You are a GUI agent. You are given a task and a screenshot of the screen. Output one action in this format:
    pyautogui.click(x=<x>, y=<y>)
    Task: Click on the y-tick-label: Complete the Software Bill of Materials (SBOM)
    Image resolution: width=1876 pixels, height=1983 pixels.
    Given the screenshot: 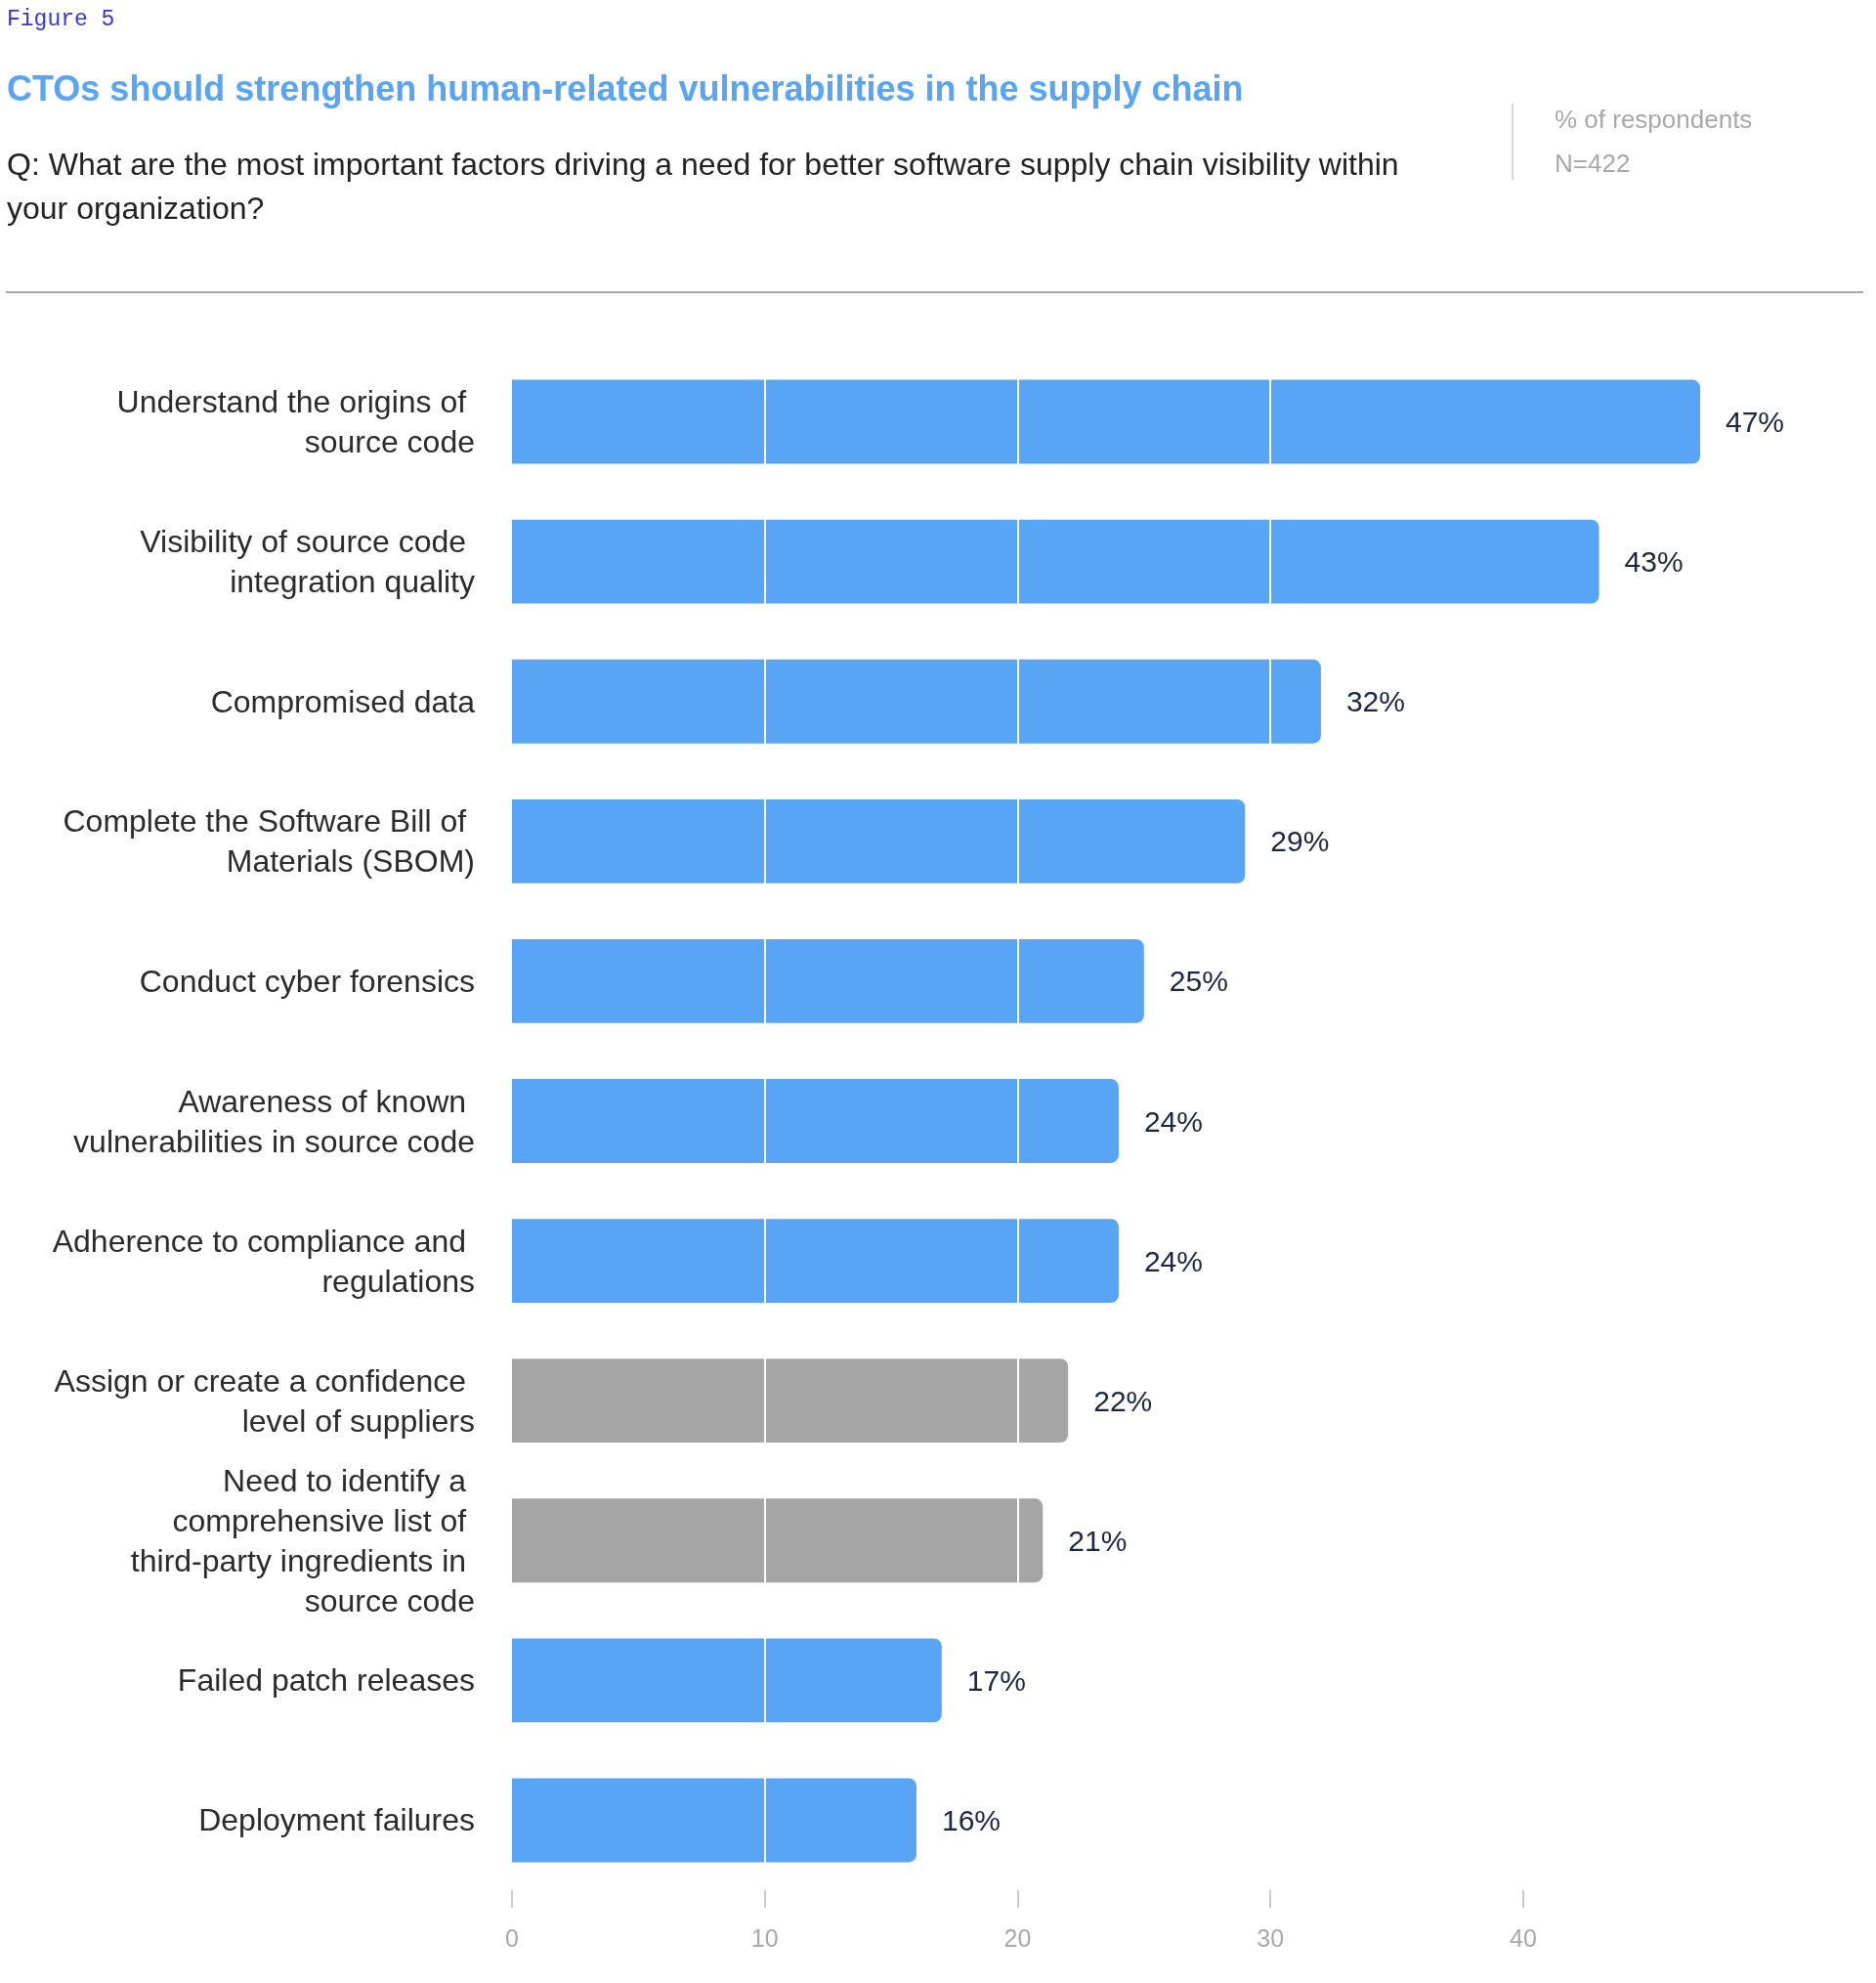 What is the action you would take?
    pyautogui.click(x=269, y=841)
    